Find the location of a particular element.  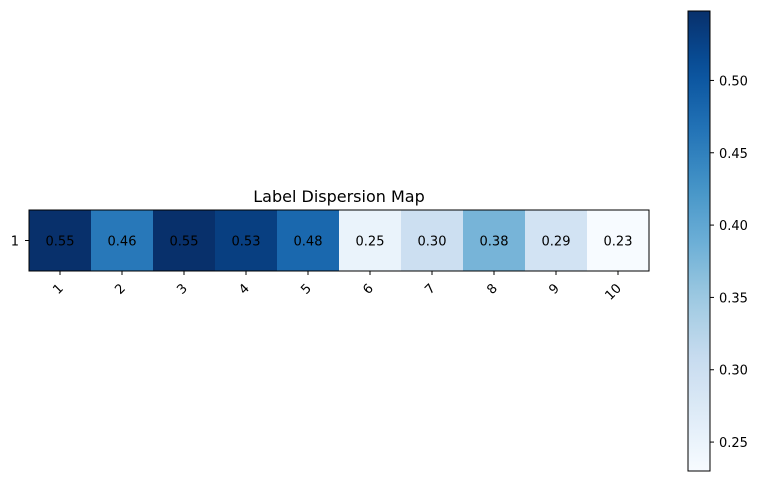

y-tick-label: 1 is located at coordinates (15, 242).